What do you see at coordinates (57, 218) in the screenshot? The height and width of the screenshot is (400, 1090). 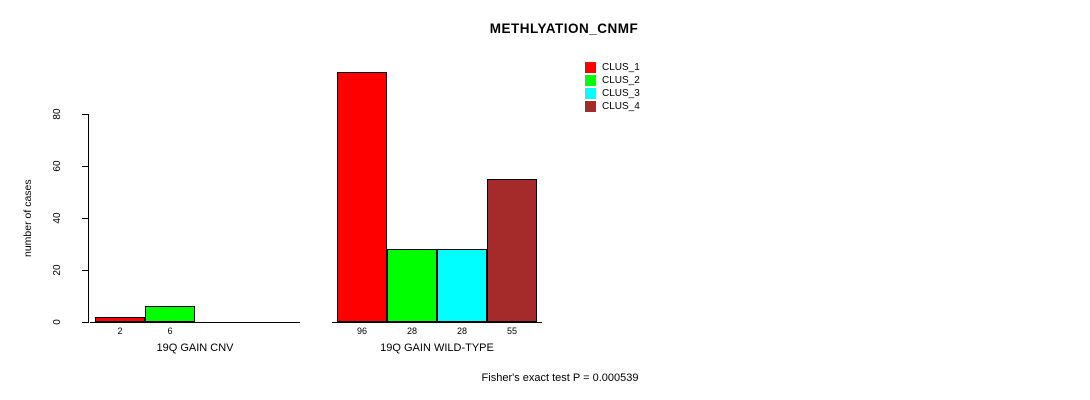 I see `y-axis-tick-label: 40` at bounding box center [57, 218].